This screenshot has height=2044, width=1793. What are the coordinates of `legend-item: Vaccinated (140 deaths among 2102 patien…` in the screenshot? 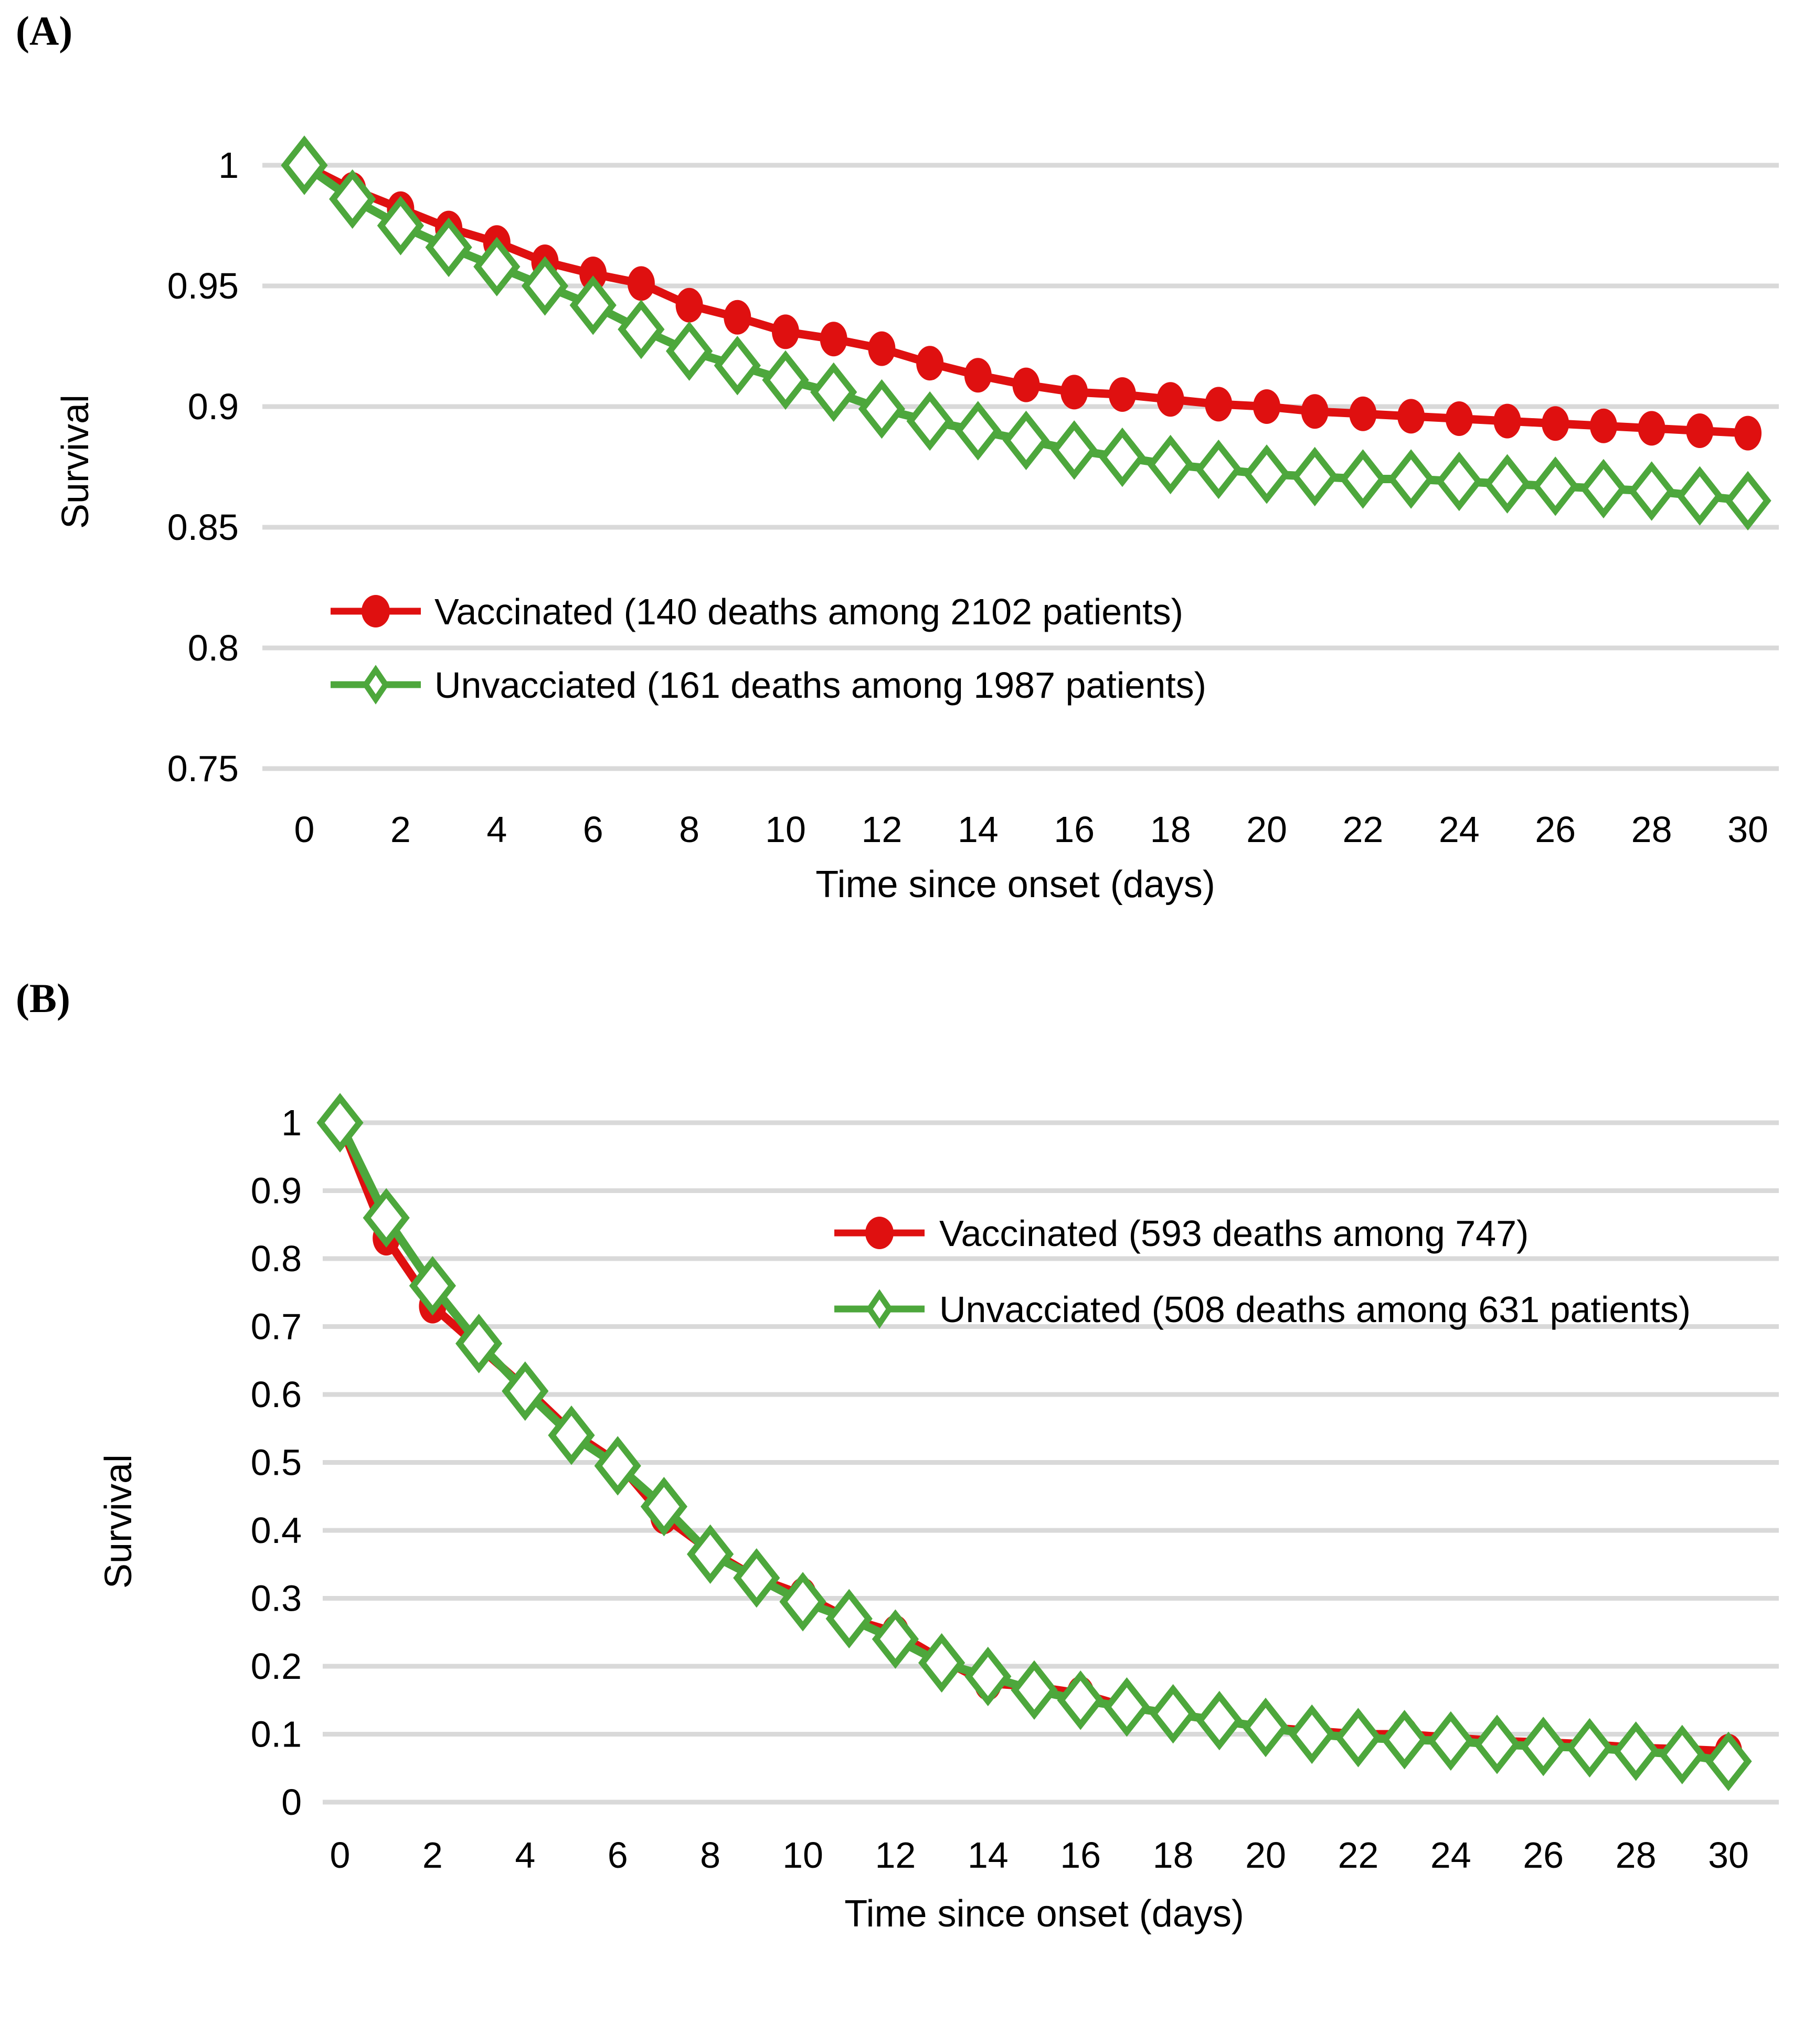 It's located at (757, 612).